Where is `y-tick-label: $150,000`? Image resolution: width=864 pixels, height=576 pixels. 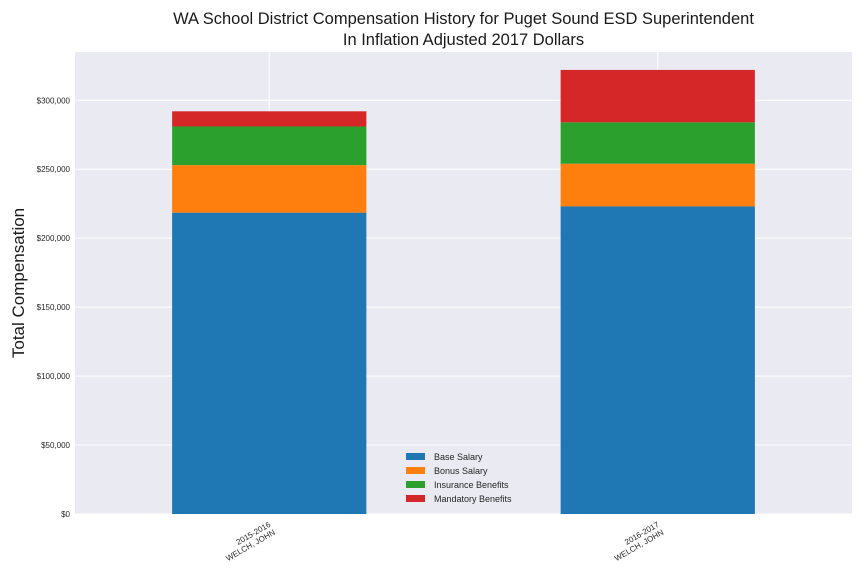 y-tick-label: $150,000 is located at coordinates (54, 307).